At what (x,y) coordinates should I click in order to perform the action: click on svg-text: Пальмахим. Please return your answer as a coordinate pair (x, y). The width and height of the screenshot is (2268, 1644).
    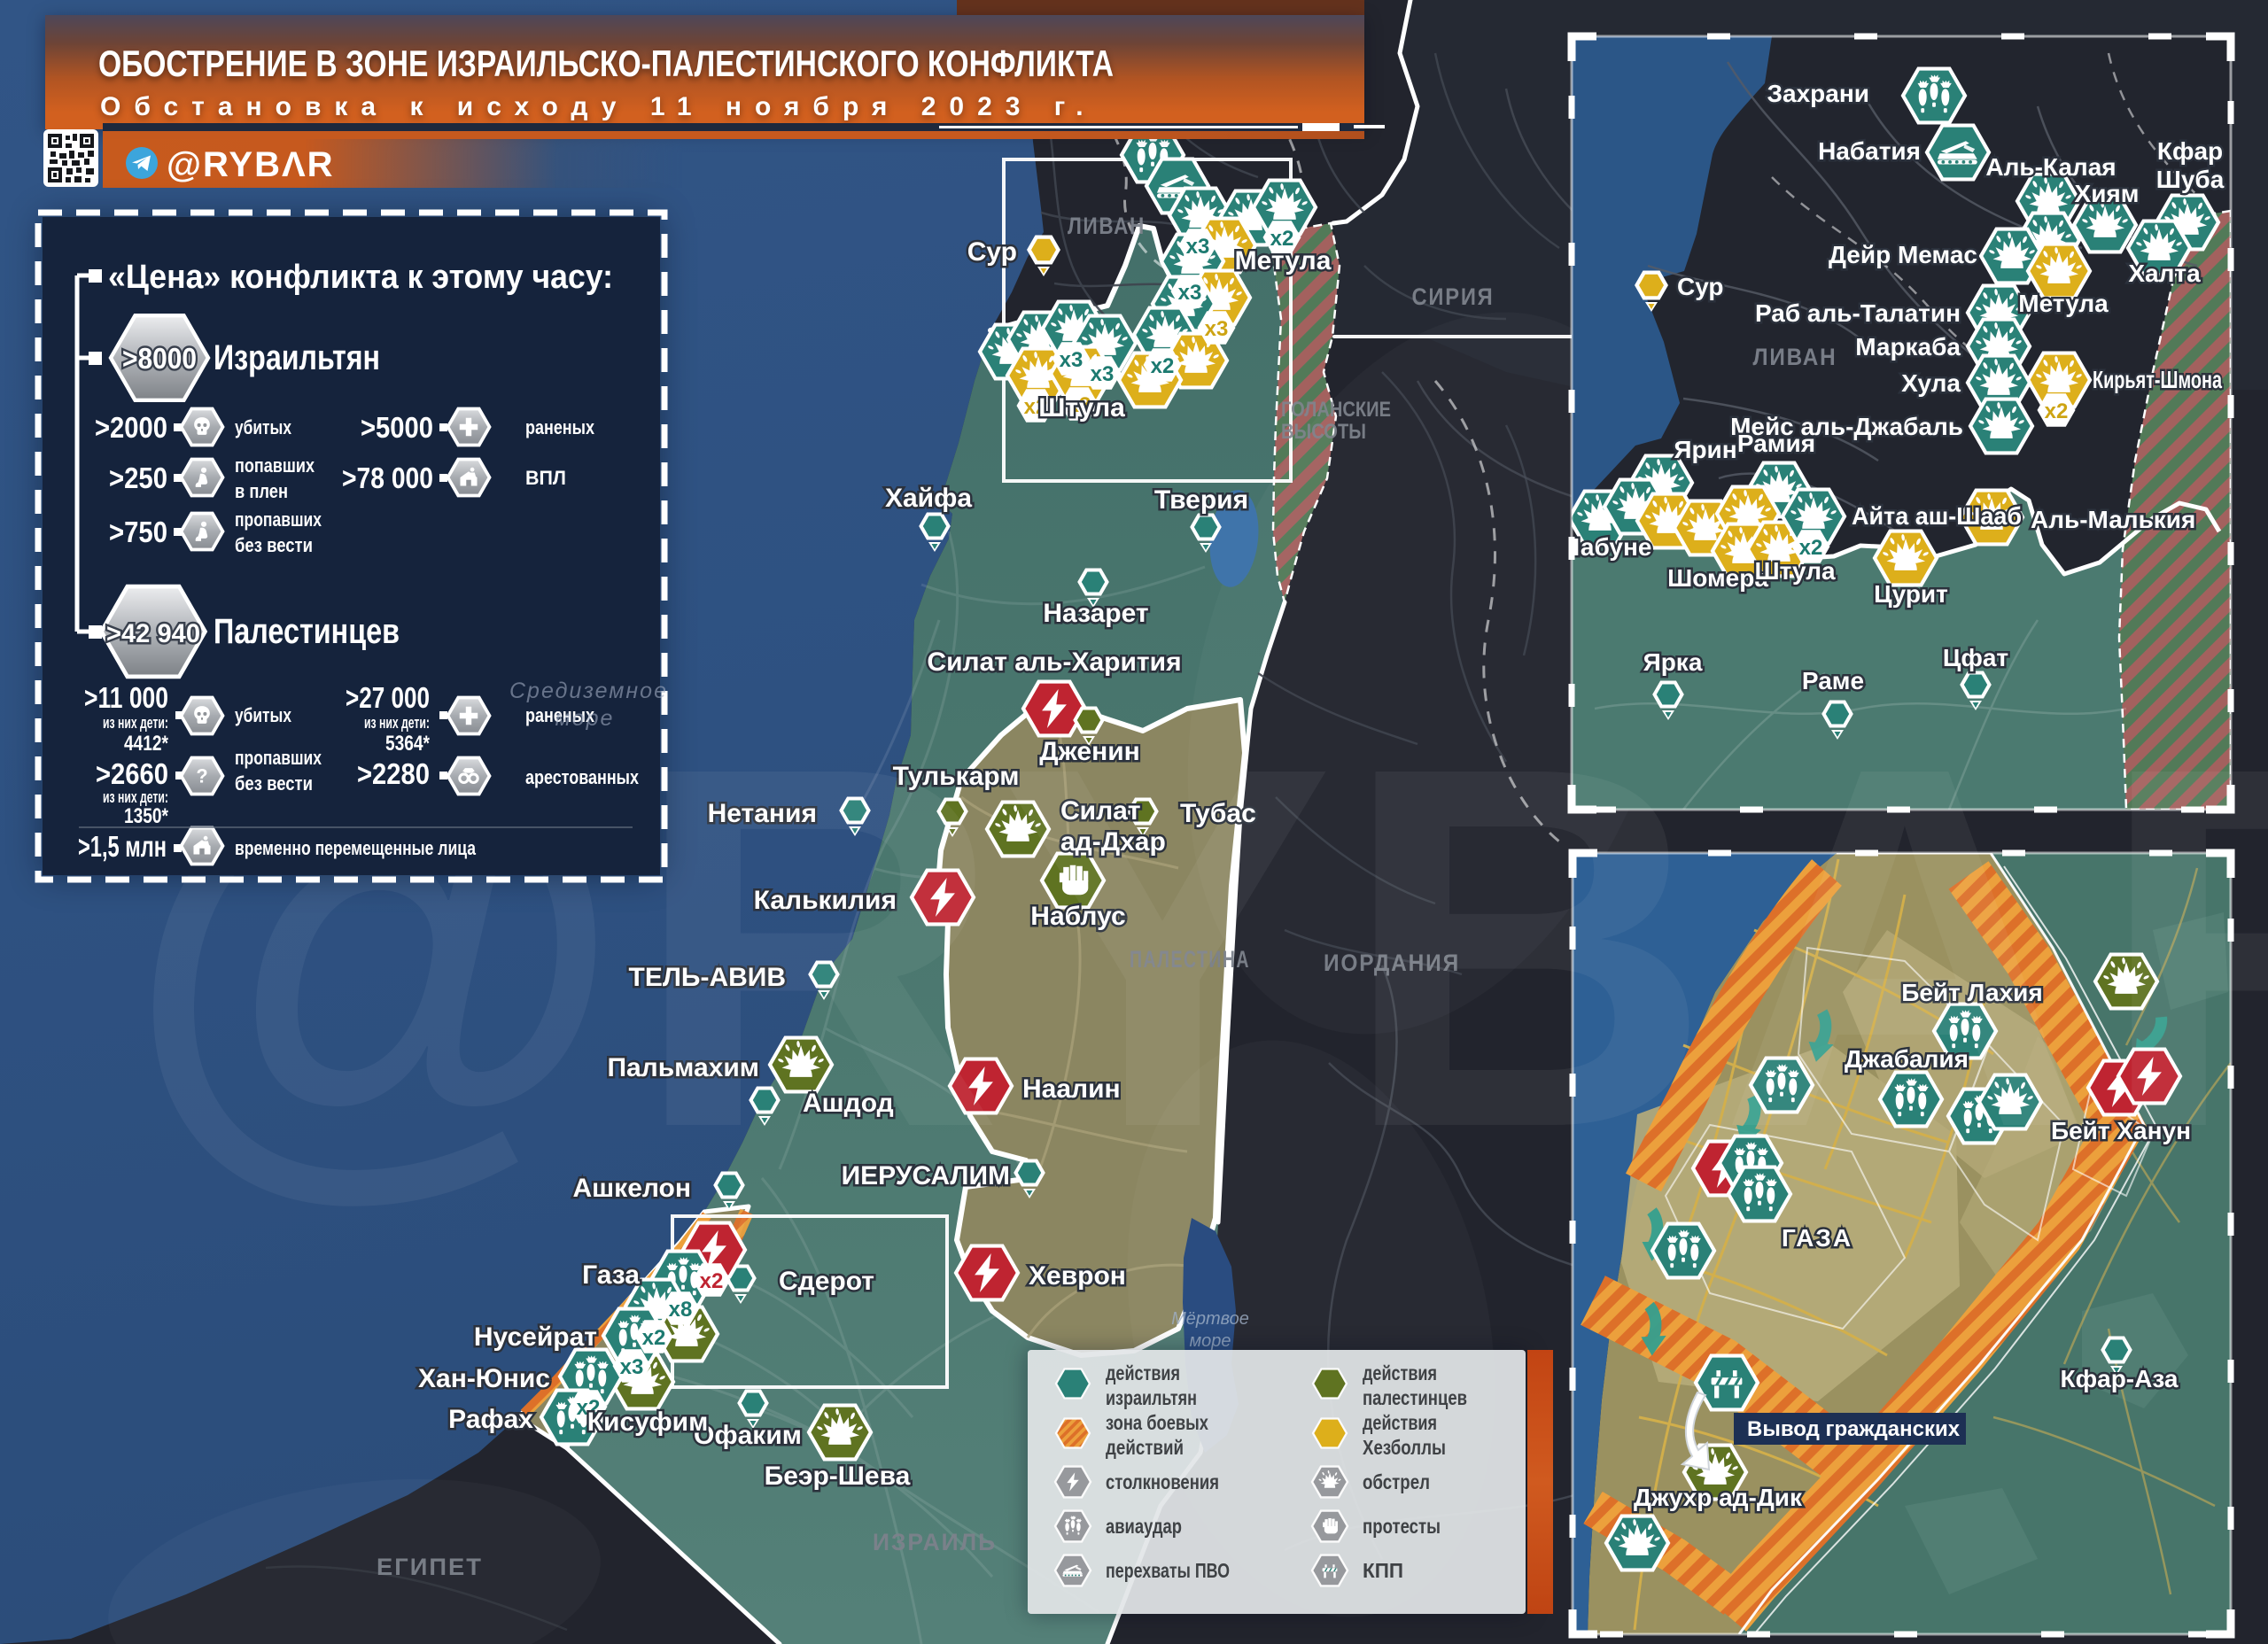
    Looking at the image, I should click on (683, 1067).